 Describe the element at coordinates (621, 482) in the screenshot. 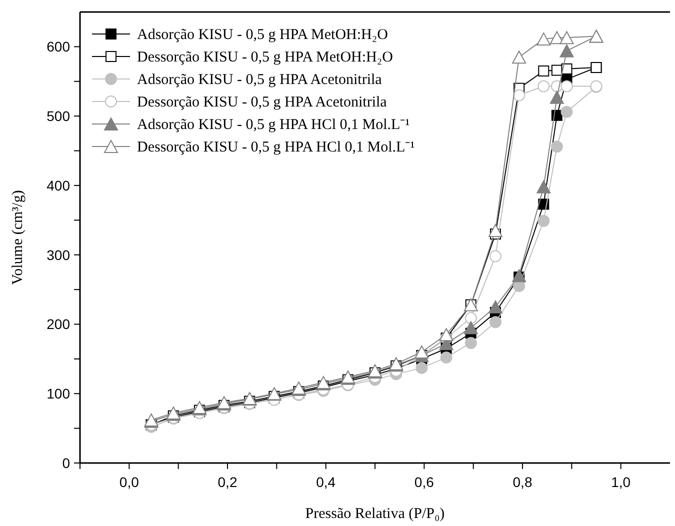

I see `x-tick-label: 1,0` at that location.